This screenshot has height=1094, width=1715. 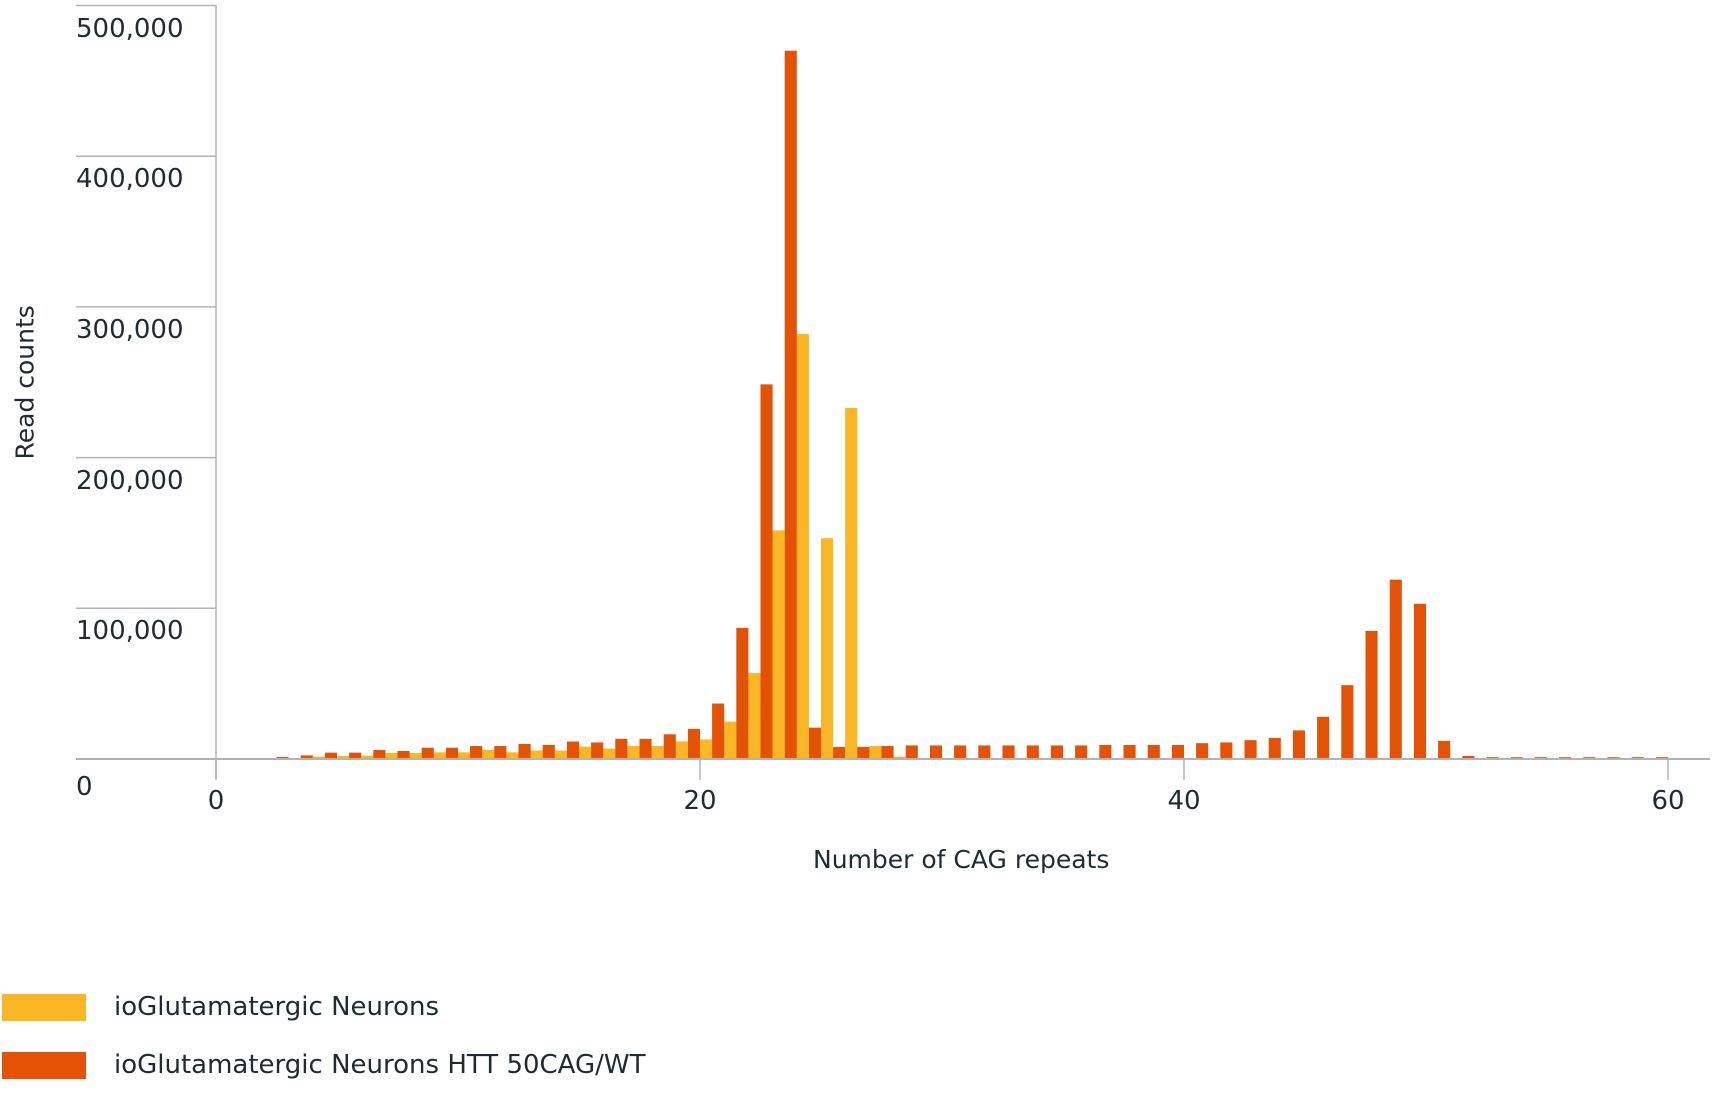 I want to click on y-tick-label: 0, so click(x=84, y=787).